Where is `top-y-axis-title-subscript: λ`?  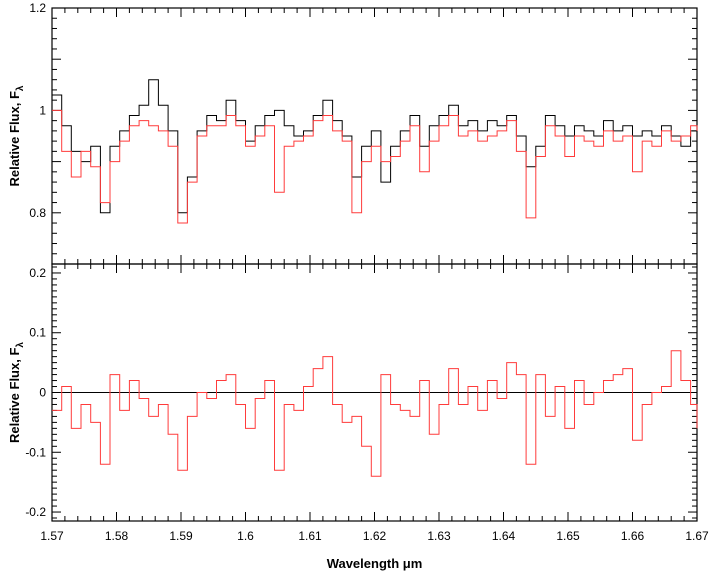
top-y-axis-title-subscript: λ is located at coordinates (20, 88).